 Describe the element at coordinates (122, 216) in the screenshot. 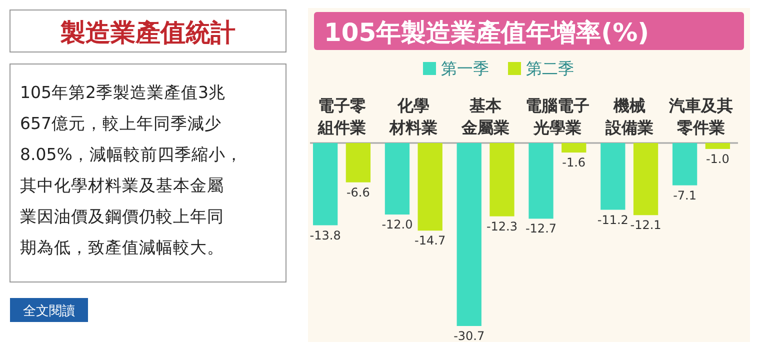

I see `text: 業因油價及鋼價仍較上年同` at that location.